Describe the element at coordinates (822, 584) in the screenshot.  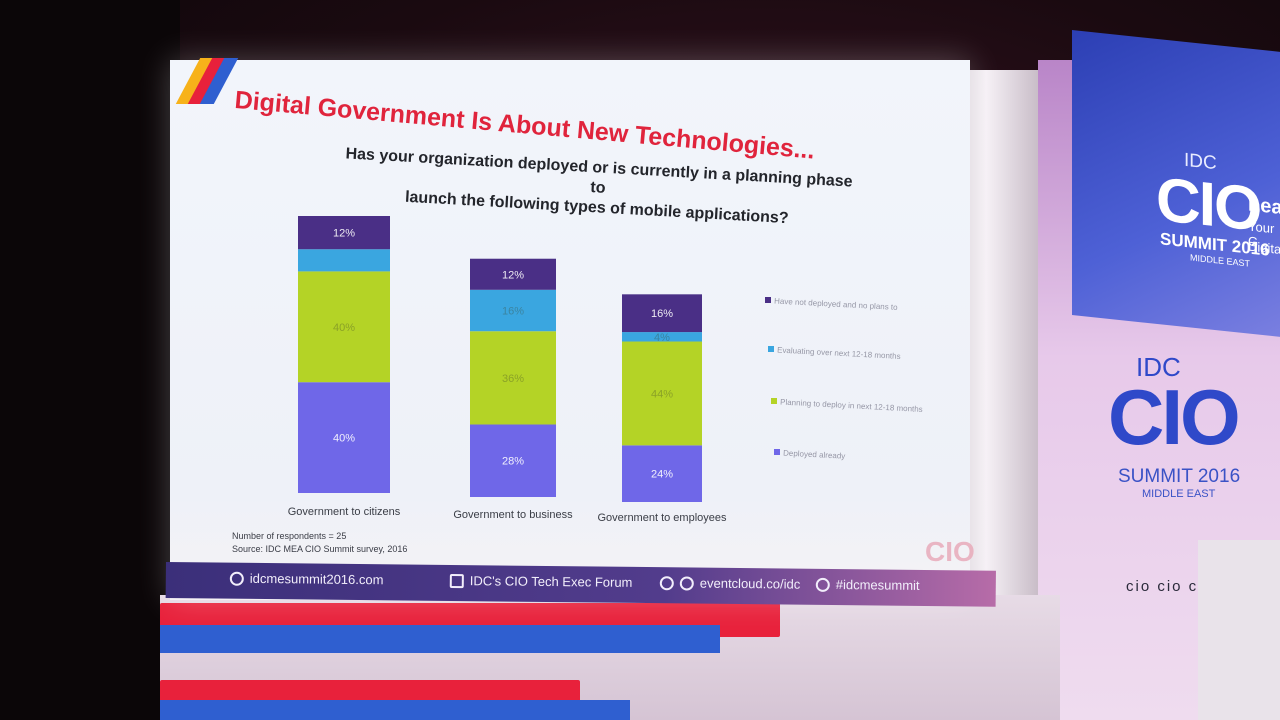
I see `twitter-icon` at that location.